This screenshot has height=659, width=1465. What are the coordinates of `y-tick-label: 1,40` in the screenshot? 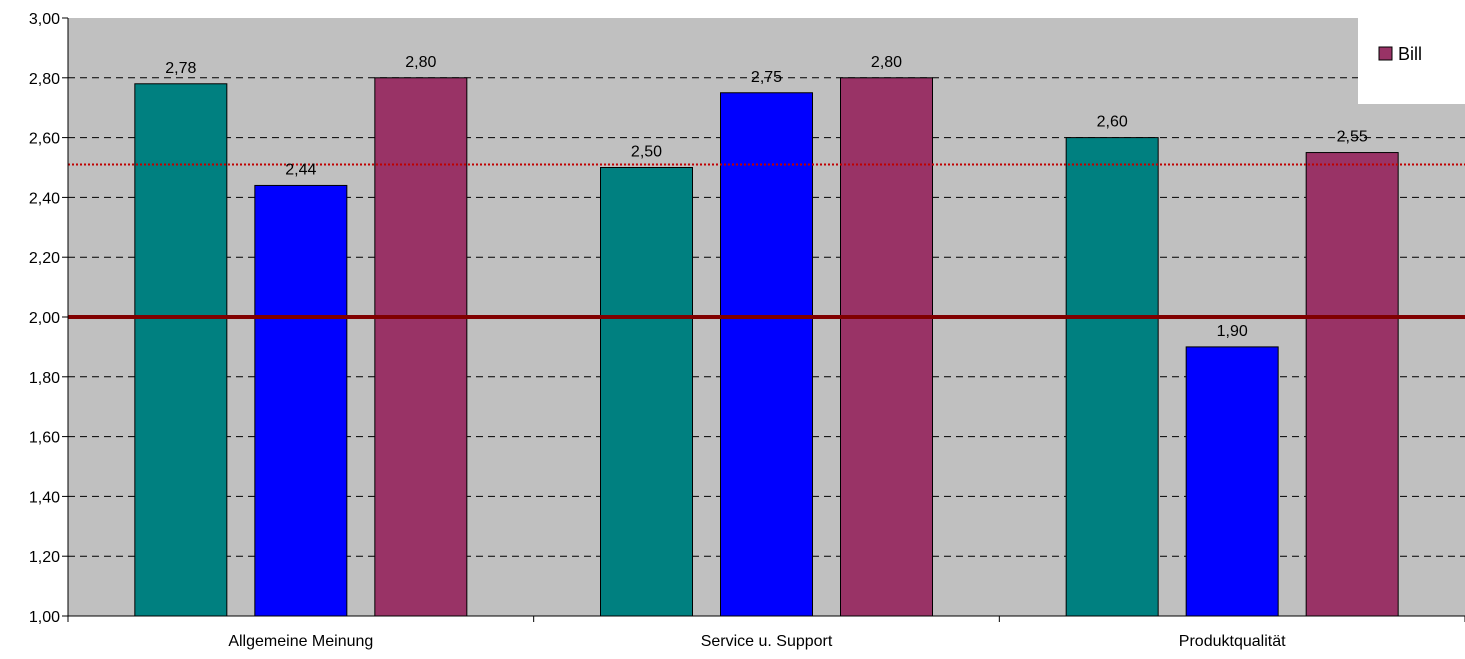 It's located at (44, 497).